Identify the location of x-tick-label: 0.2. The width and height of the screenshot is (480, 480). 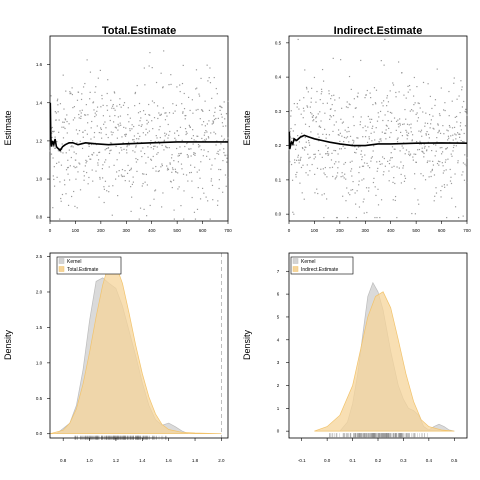
(378, 460).